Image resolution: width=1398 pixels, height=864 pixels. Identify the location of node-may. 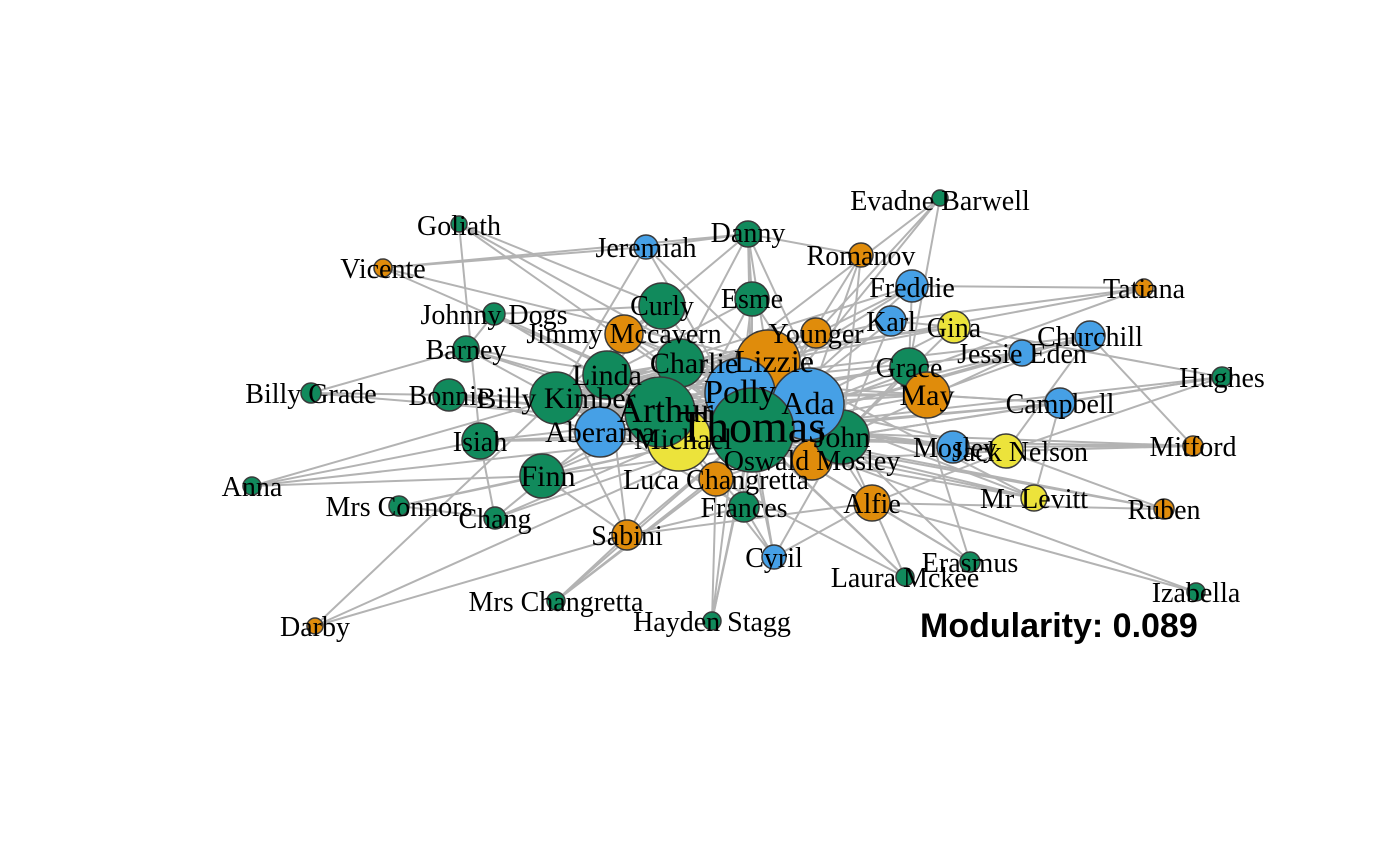
(927, 395).